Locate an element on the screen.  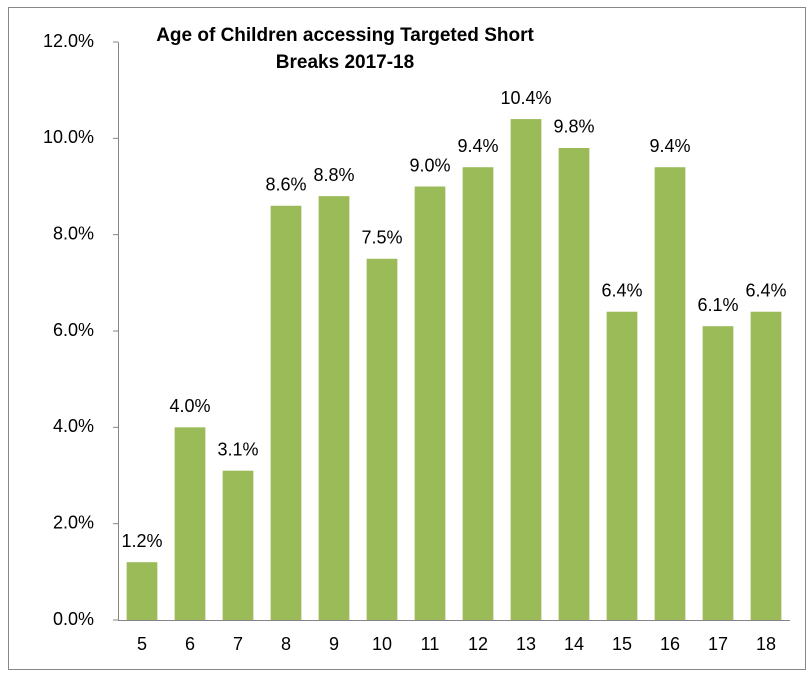
x-tick-label: 16 is located at coordinates (670, 644).